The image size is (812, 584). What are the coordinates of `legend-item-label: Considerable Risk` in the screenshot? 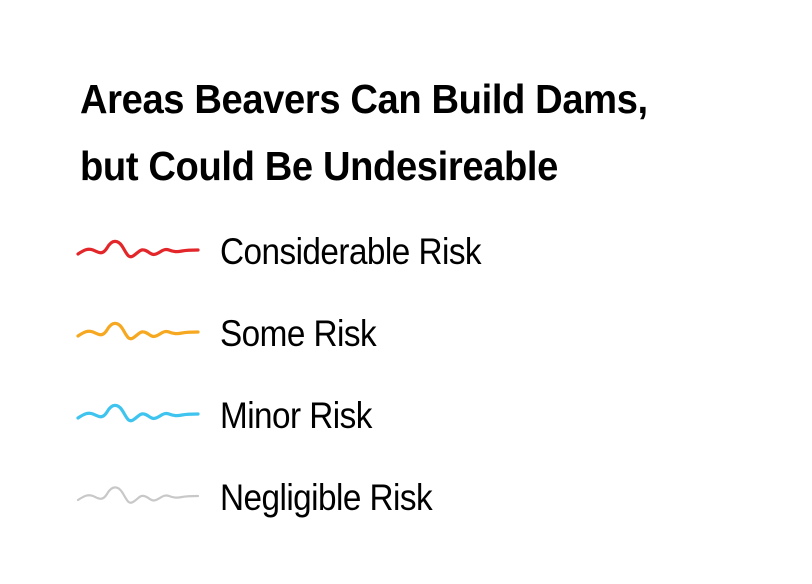 It's located at (351, 251).